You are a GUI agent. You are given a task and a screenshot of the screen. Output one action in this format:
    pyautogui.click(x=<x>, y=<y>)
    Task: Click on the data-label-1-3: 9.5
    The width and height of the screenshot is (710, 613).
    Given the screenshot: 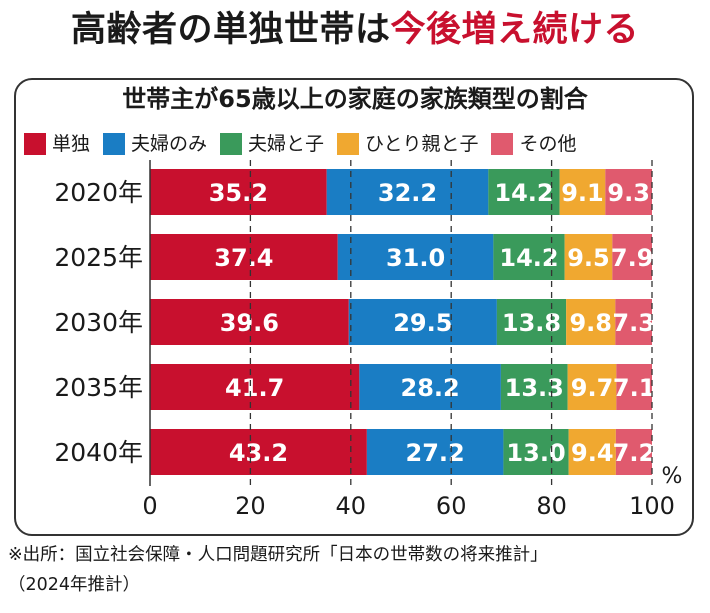 What is the action you would take?
    pyautogui.click(x=588, y=258)
    